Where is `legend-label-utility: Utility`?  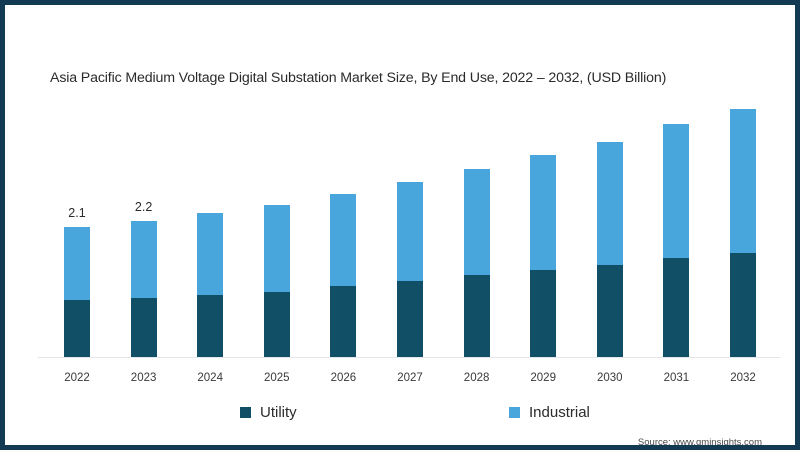
legend-label-utility: Utility is located at coordinates (278, 412).